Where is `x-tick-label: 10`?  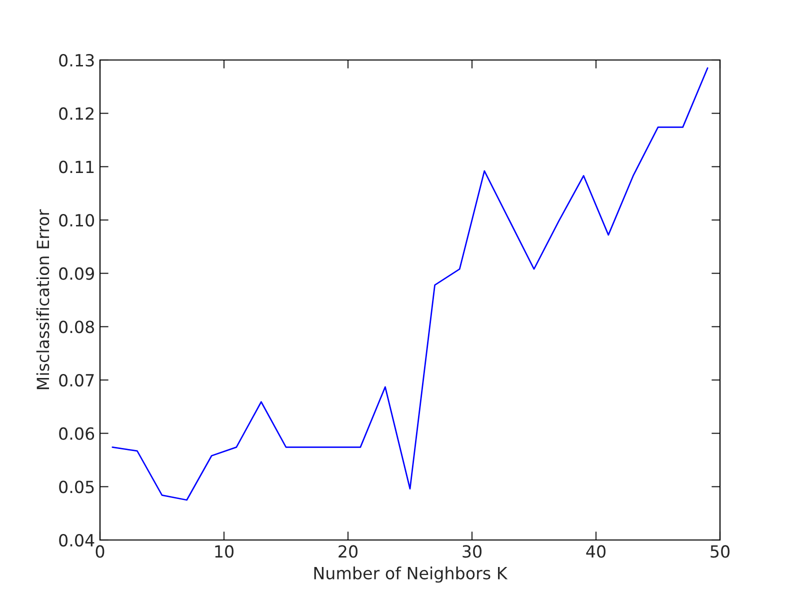
x-tick-label: 10 is located at coordinates (224, 551).